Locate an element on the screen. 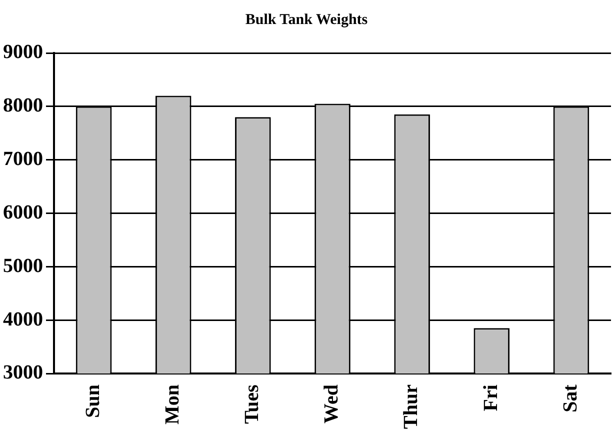 This screenshot has width=613, height=438. x-tick-label: Tues is located at coordinates (252, 404).